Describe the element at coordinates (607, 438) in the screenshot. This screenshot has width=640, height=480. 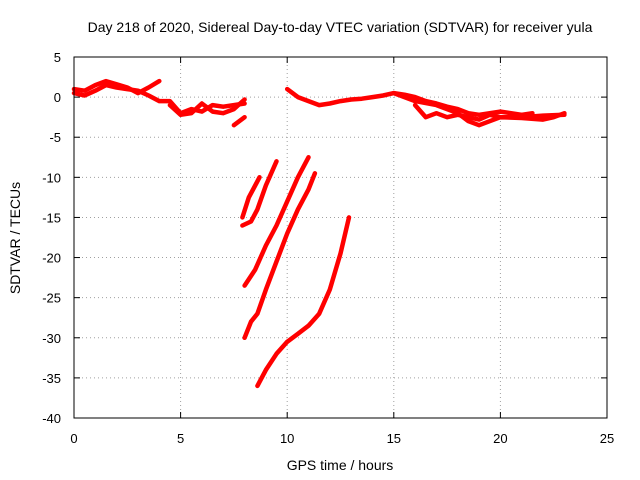
I see `x-tick-label: 25` at that location.